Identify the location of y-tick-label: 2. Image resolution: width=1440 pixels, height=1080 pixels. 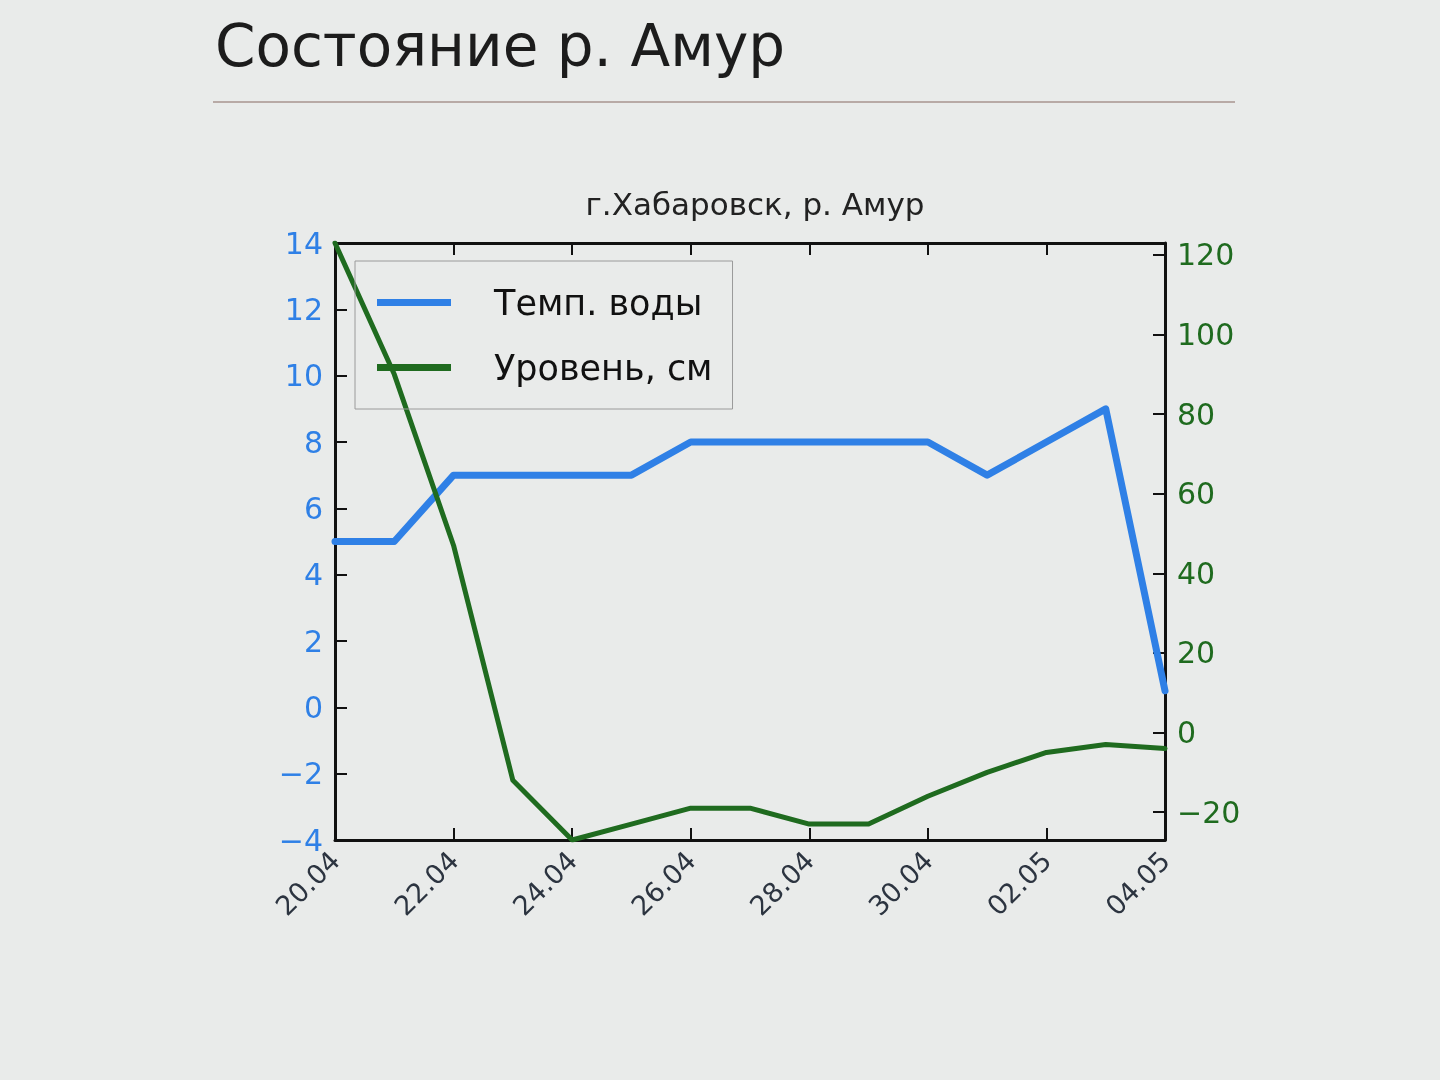
(313, 641).